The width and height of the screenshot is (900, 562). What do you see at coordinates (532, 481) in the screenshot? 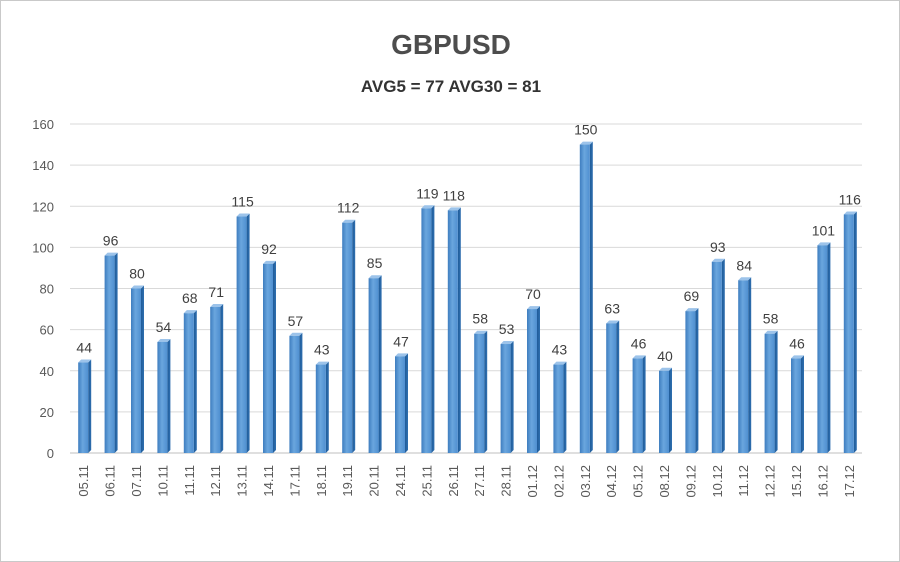
I see `x-tick-label: 01.12` at bounding box center [532, 481].